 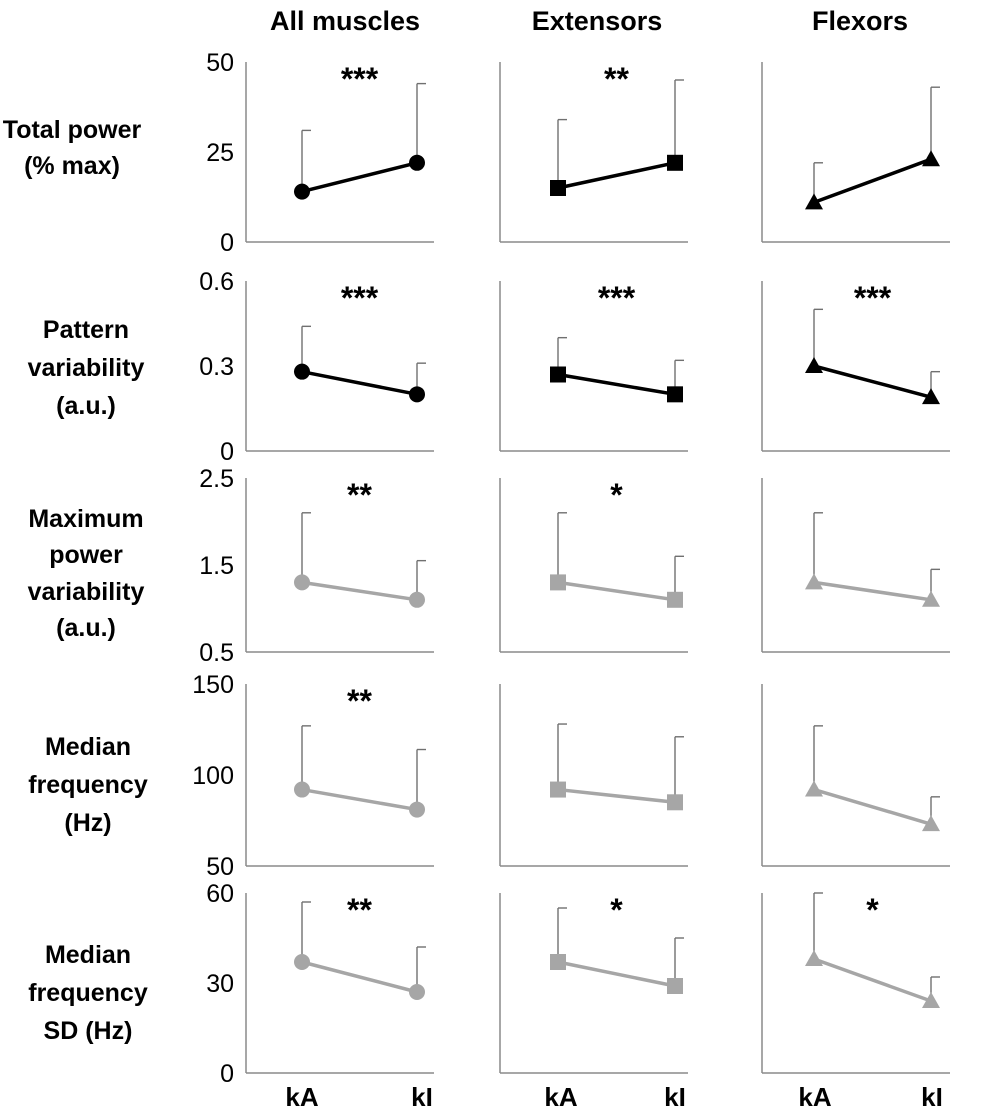 What do you see at coordinates (72, 130) in the screenshot?
I see `row-label-line: Total power` at bounding box center [72, 130].